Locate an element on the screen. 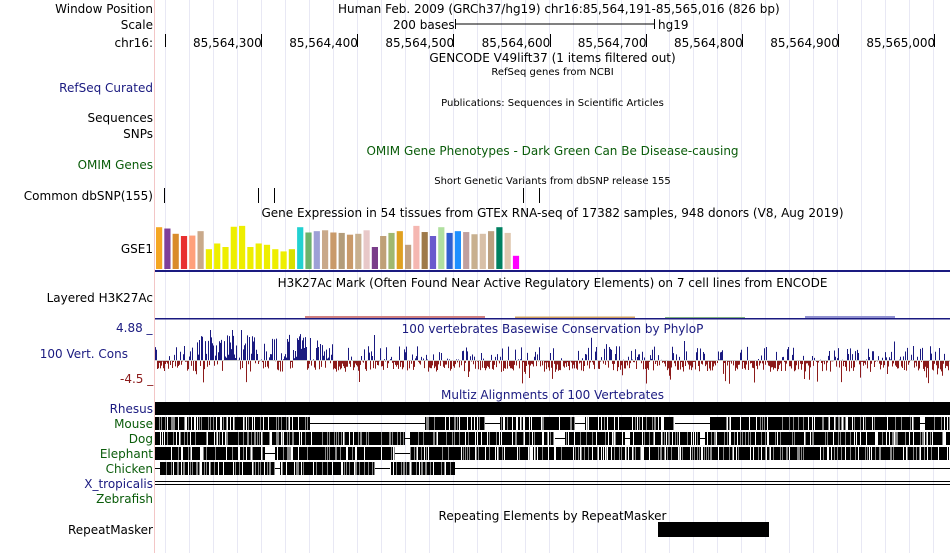 This screenshot has height=553, width=950. repeatmasker-track-title: Repeating Elements by RepeatMasker is located at coordinates (552, 516).